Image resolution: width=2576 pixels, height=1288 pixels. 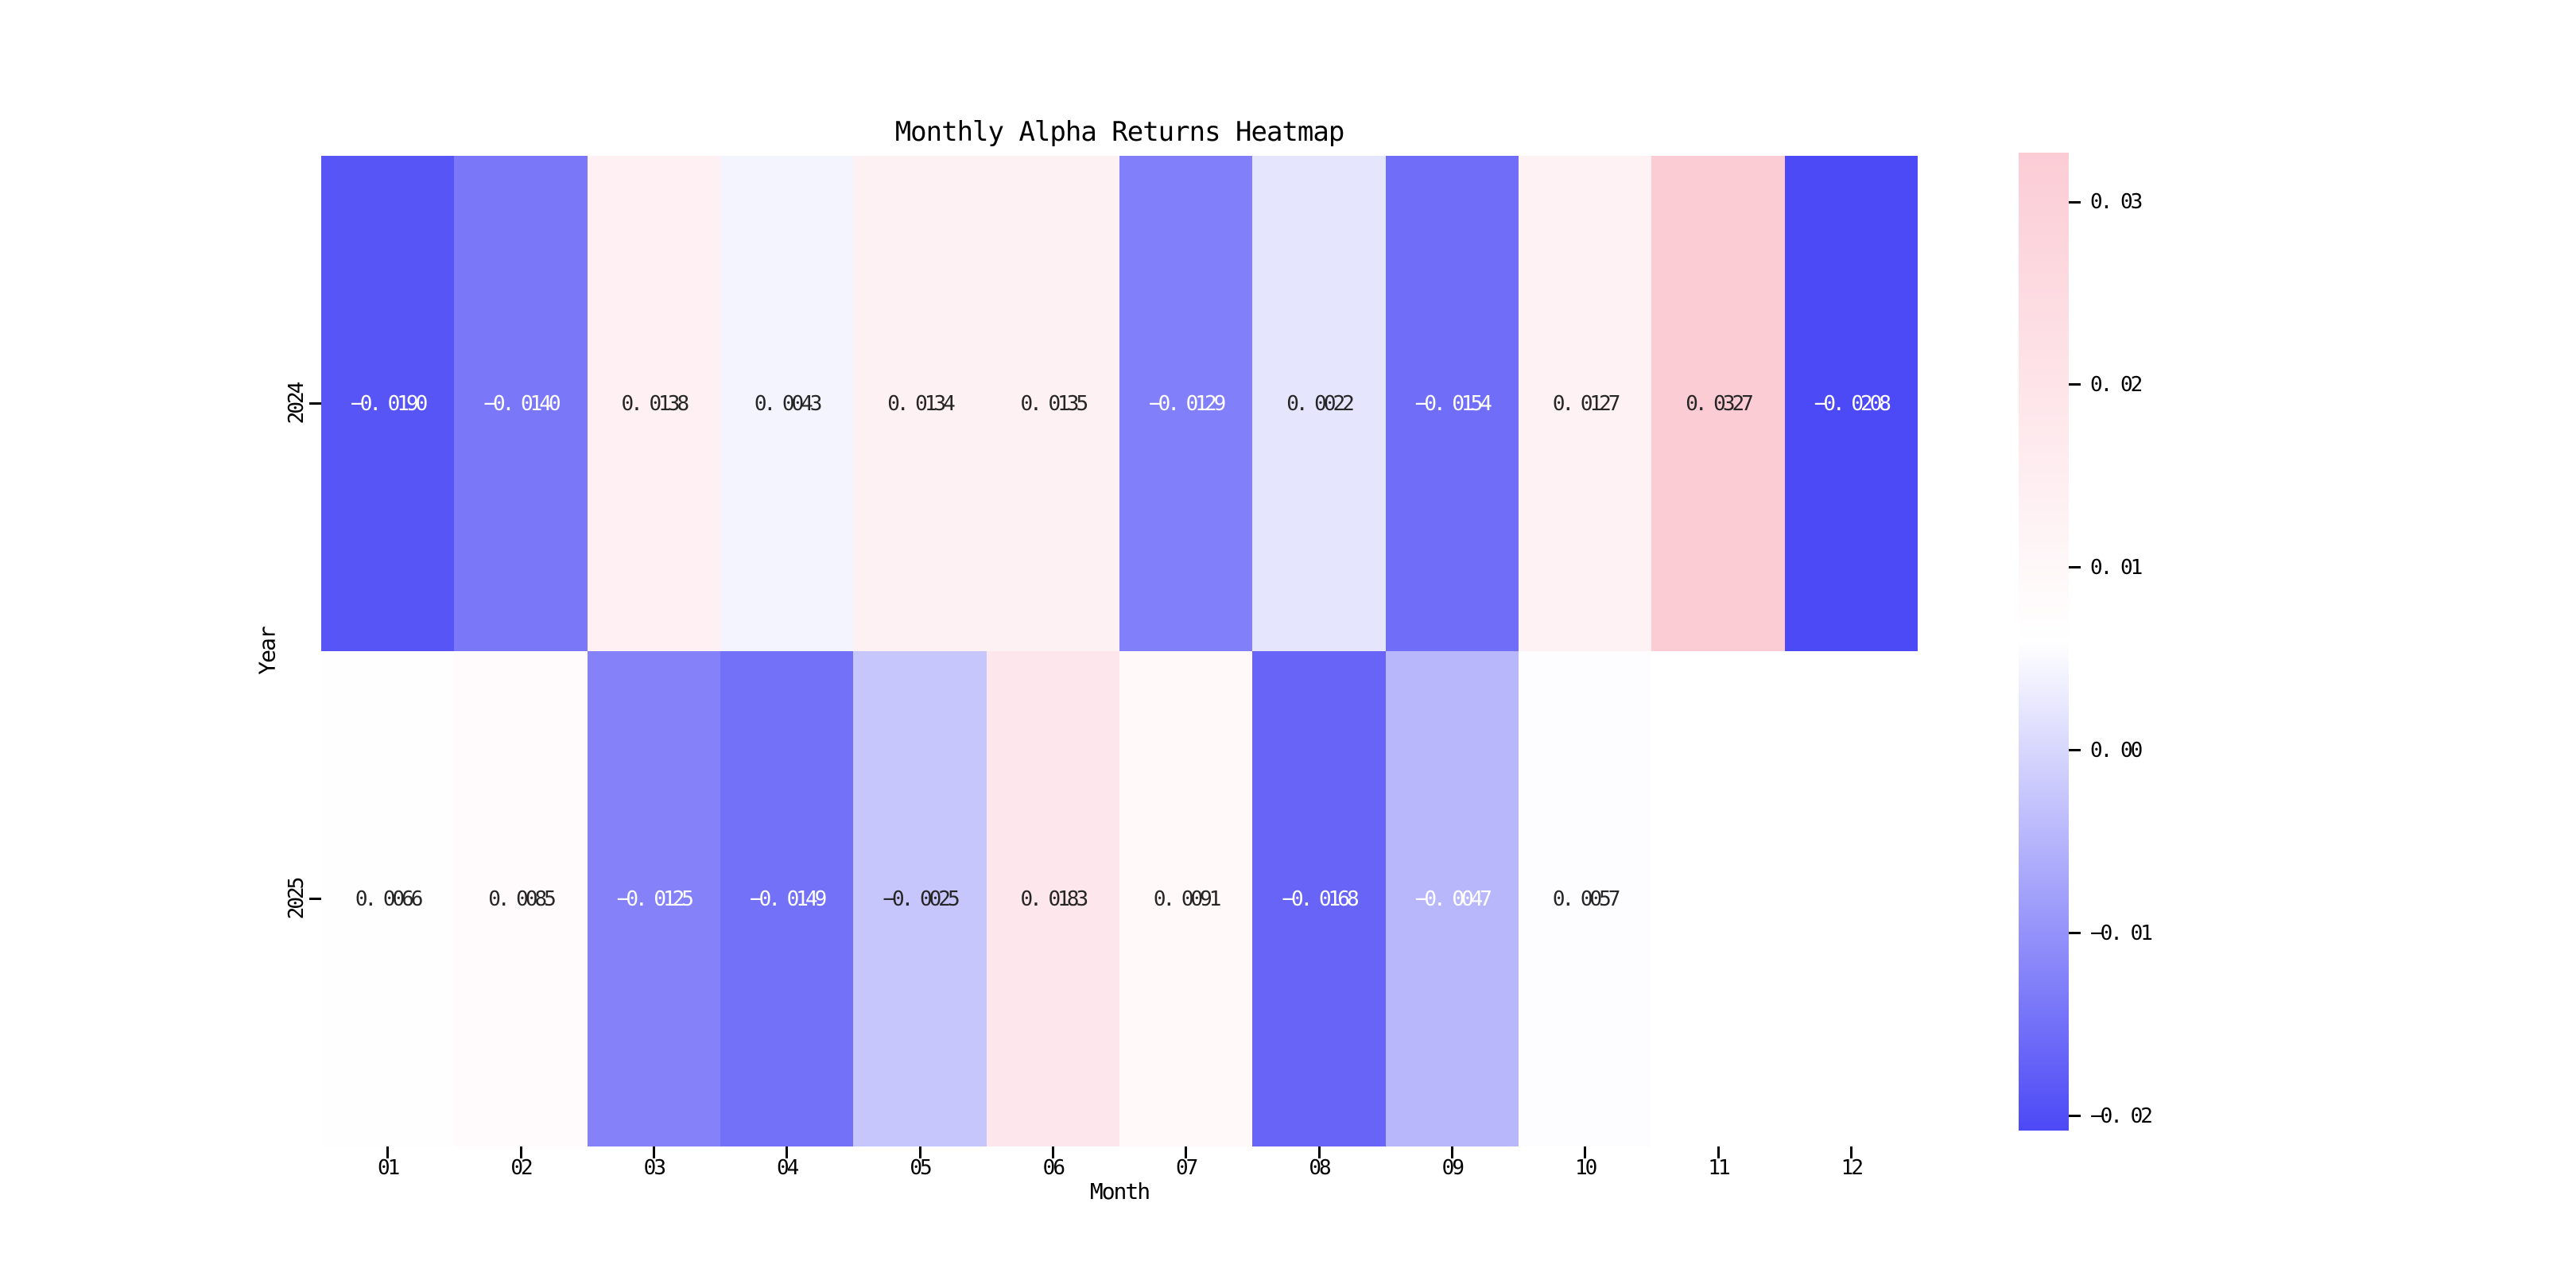 What do you see at coordinates (1719, 1168) in the screenshot?
I see `x-tick-label: 11` at bounding box center [1719, 1168].